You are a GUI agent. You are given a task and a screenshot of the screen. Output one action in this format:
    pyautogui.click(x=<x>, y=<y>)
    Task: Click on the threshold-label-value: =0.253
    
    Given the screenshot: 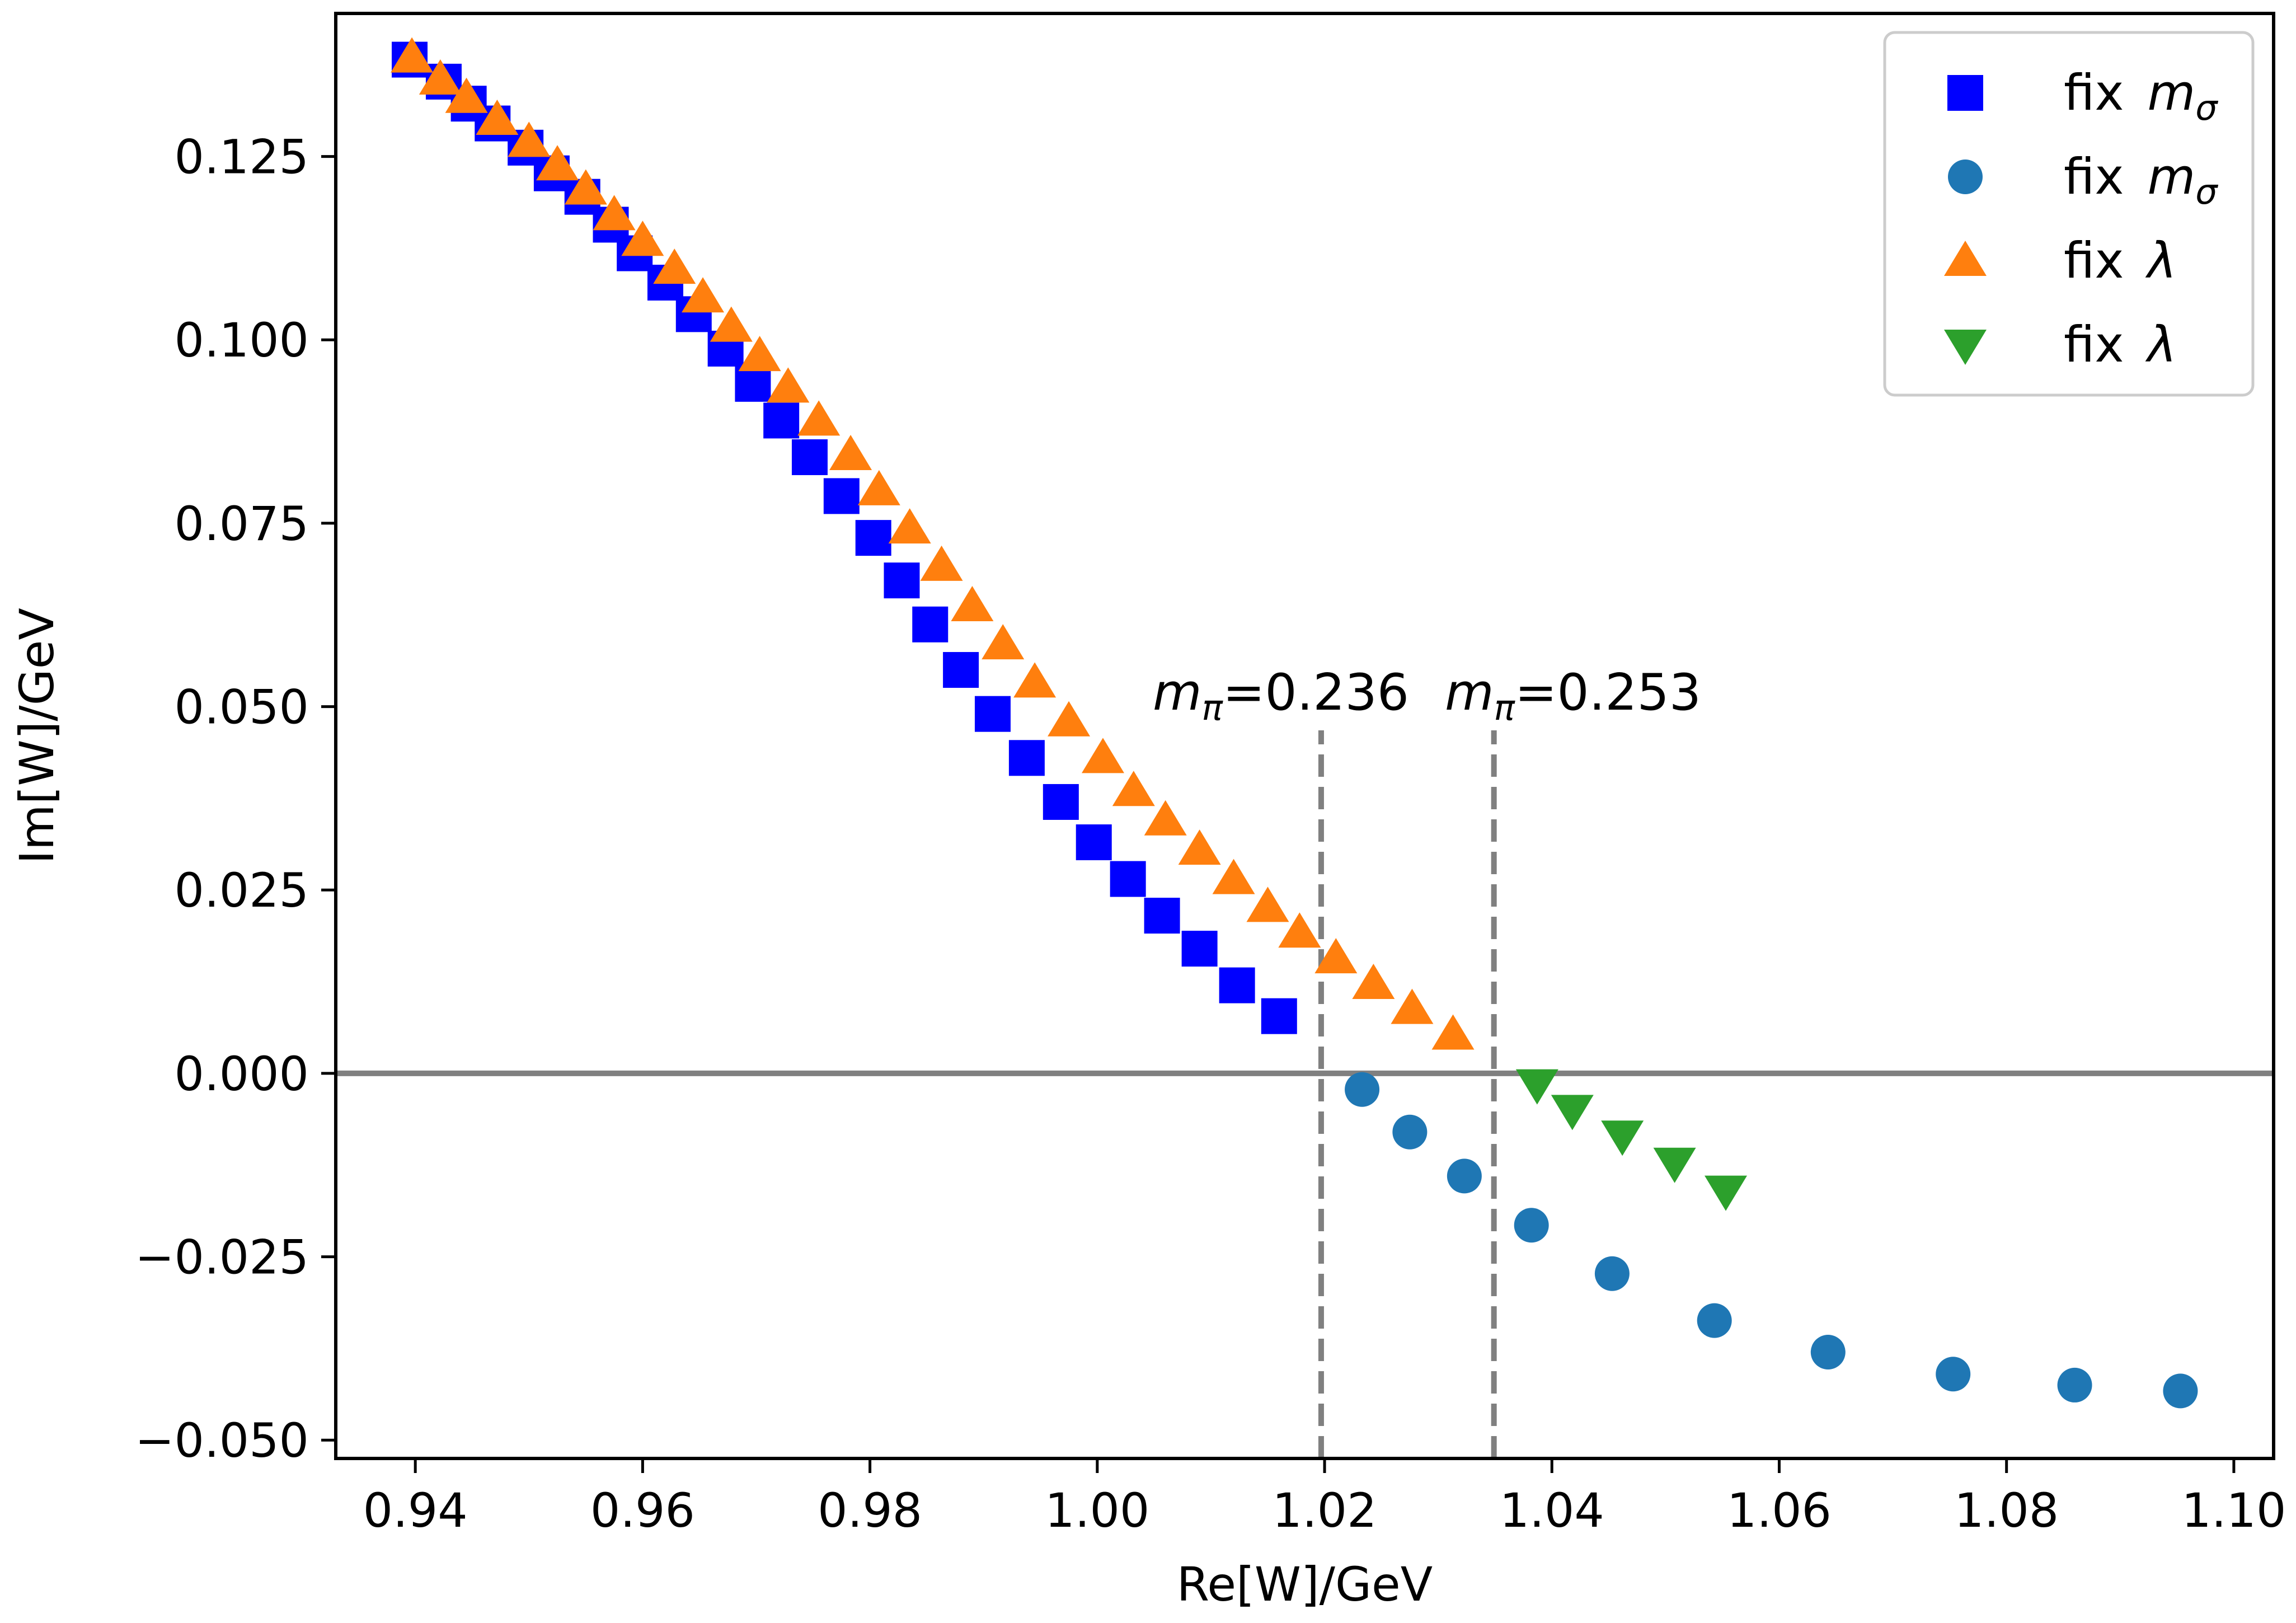 What is the action you would take?
    pyautogui.click(x=1608, y=693)
    